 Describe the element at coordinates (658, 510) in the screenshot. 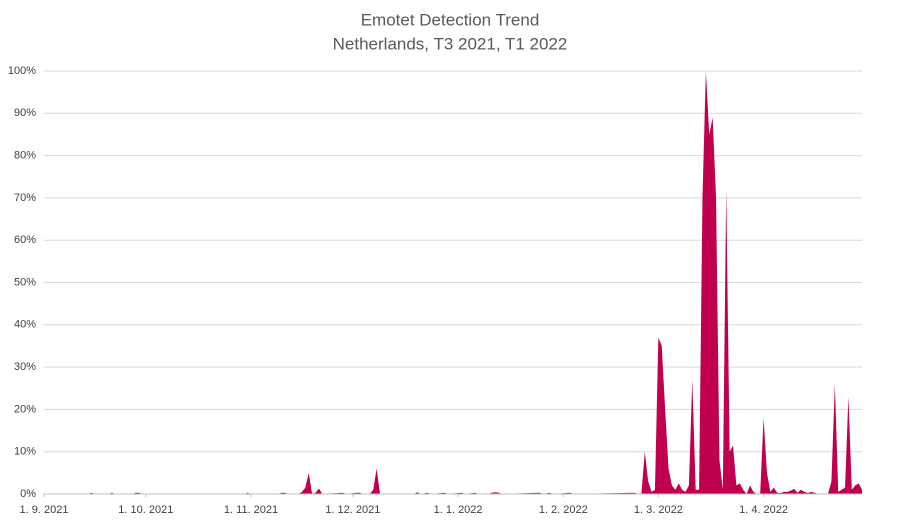

I see `x-tick-label: 1. 3. 2022` at that location.